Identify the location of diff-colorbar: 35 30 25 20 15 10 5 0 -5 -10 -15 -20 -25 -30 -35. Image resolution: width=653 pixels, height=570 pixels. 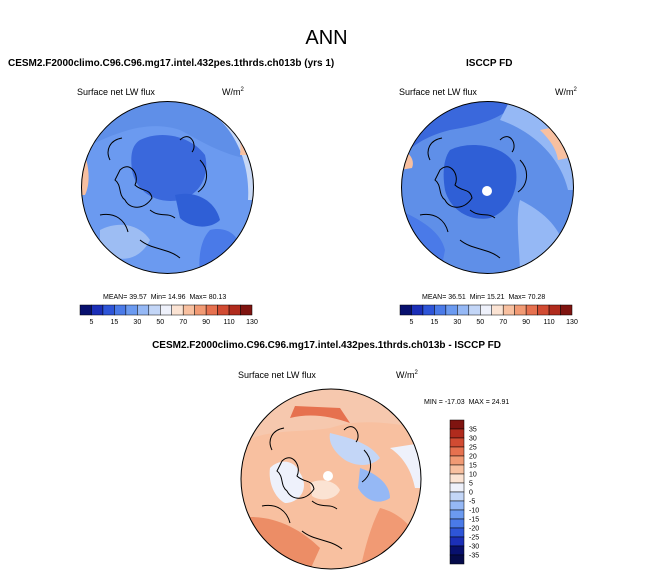
(464, 492).